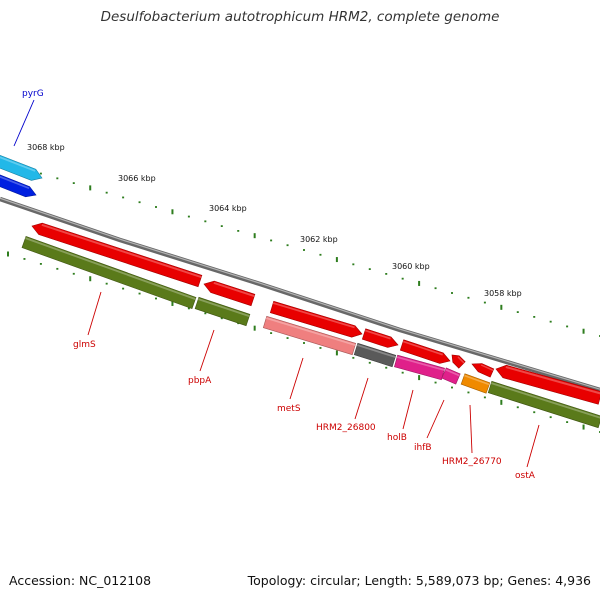 This screenshot has height=600, width=600. I want to click on gene-label-pyrg: pyrG, so click(33, 94).